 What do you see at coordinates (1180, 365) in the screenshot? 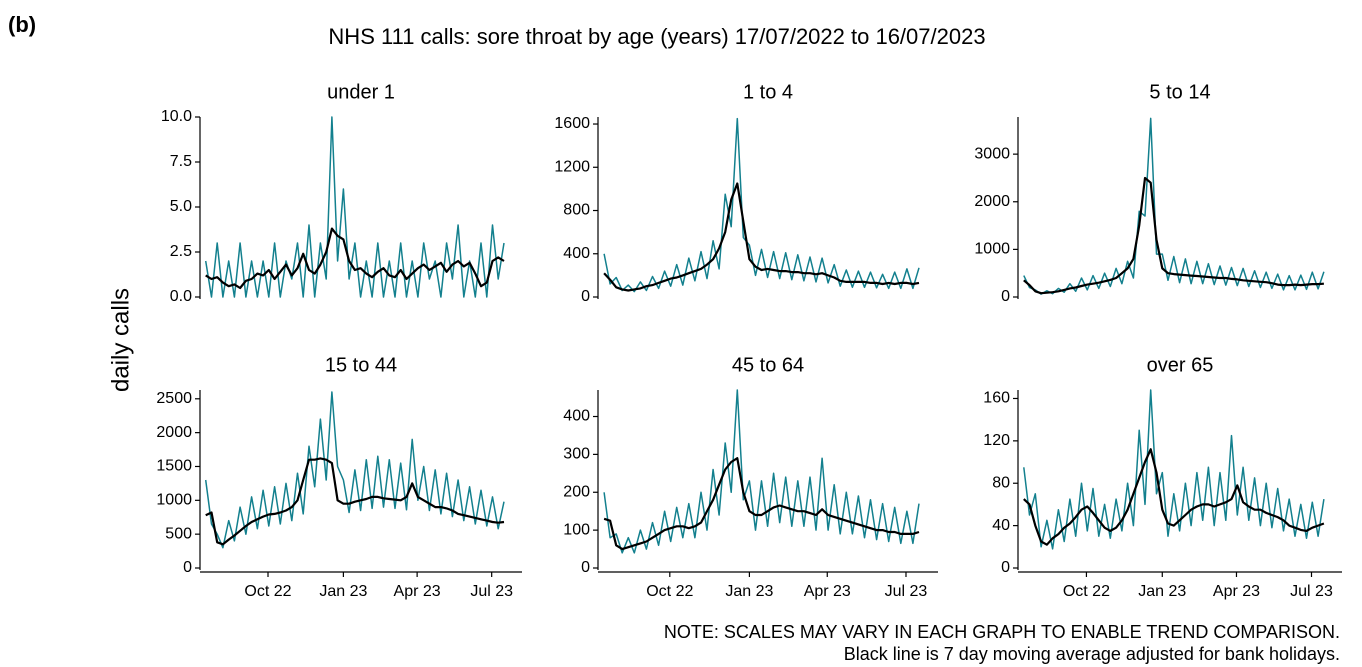
I see `panel-title: over 65` at bounding box center [1180, 365].